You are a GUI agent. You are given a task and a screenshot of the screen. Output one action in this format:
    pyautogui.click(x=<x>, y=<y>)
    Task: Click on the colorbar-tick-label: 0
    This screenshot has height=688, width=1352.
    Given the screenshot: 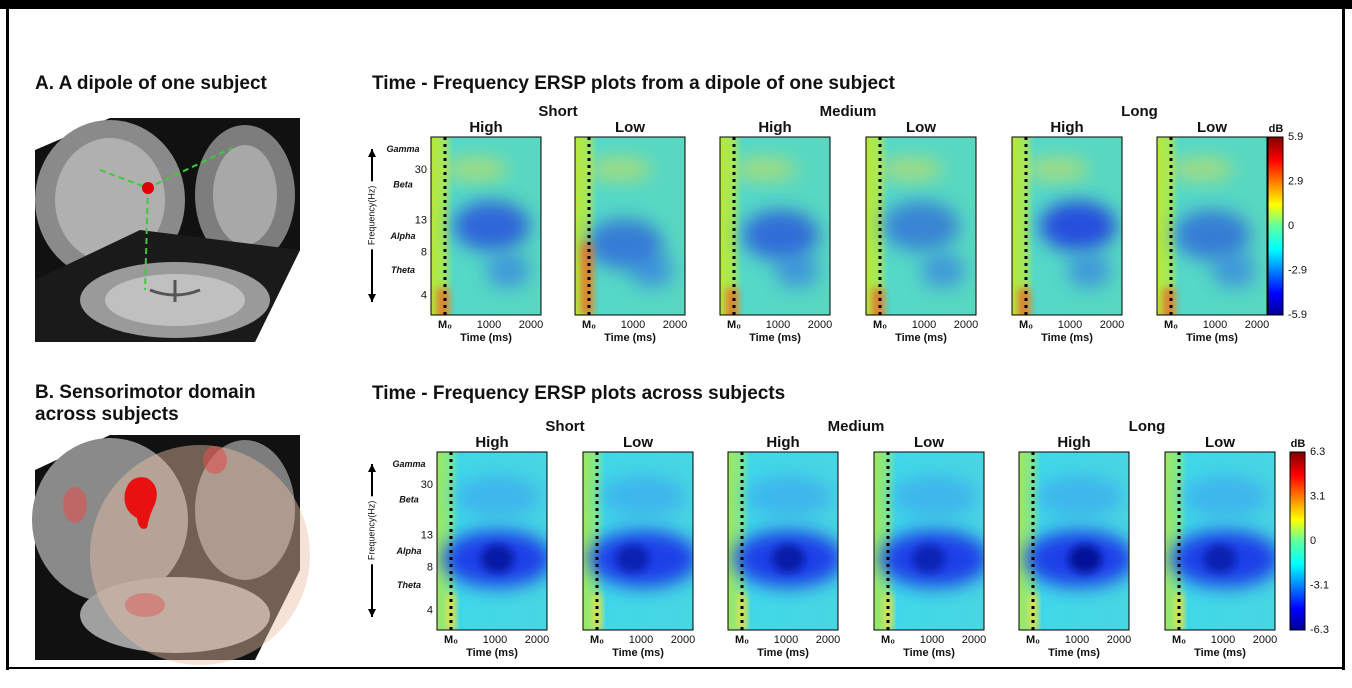 What is the action you would take?
    pyautogui.click(x=1313, y=541)
    